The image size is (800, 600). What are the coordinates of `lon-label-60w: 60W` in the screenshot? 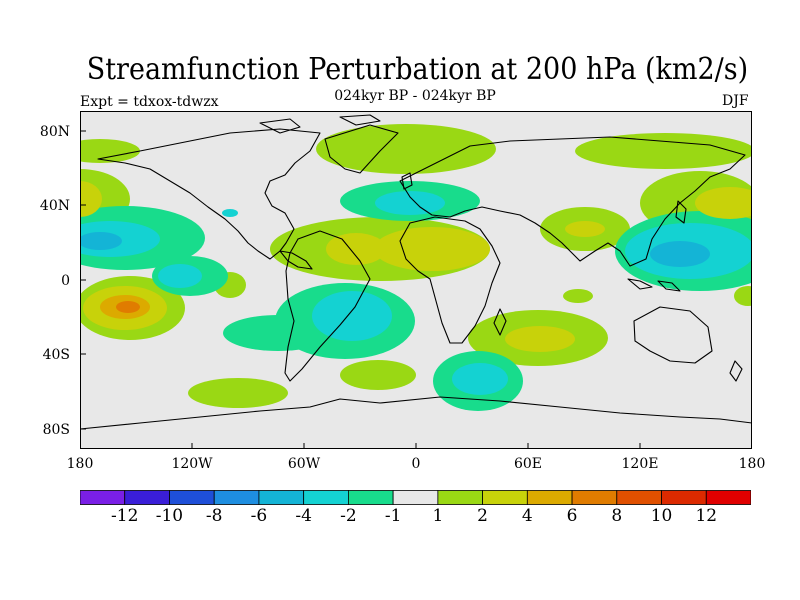 It's located at (304, 464).